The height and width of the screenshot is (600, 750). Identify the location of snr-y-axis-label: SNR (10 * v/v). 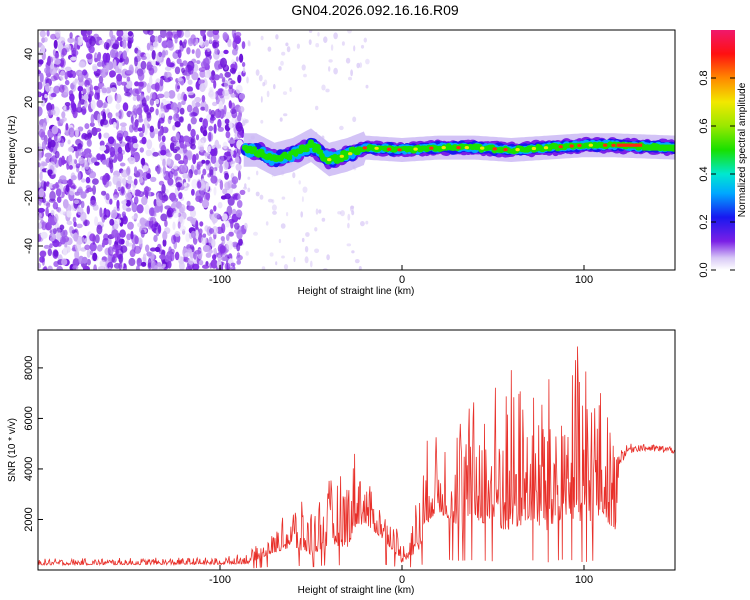
(12, 450).